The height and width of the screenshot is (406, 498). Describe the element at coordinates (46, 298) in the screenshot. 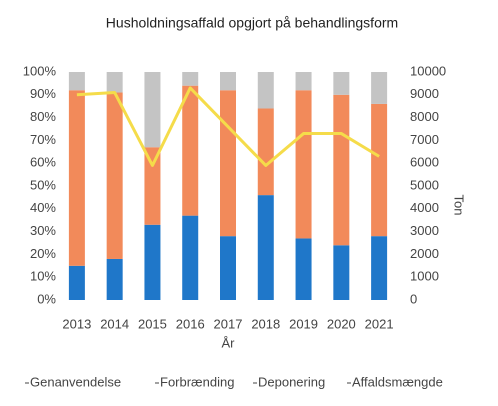

I see `y-tick-label: 0%` at that location.